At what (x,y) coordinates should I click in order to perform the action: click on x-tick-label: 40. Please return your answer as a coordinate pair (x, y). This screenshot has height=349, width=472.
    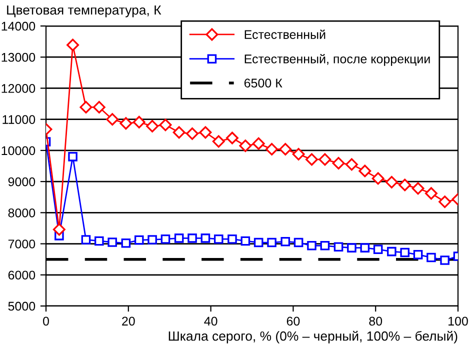
    Looking at the image, I should click on (211, 321).